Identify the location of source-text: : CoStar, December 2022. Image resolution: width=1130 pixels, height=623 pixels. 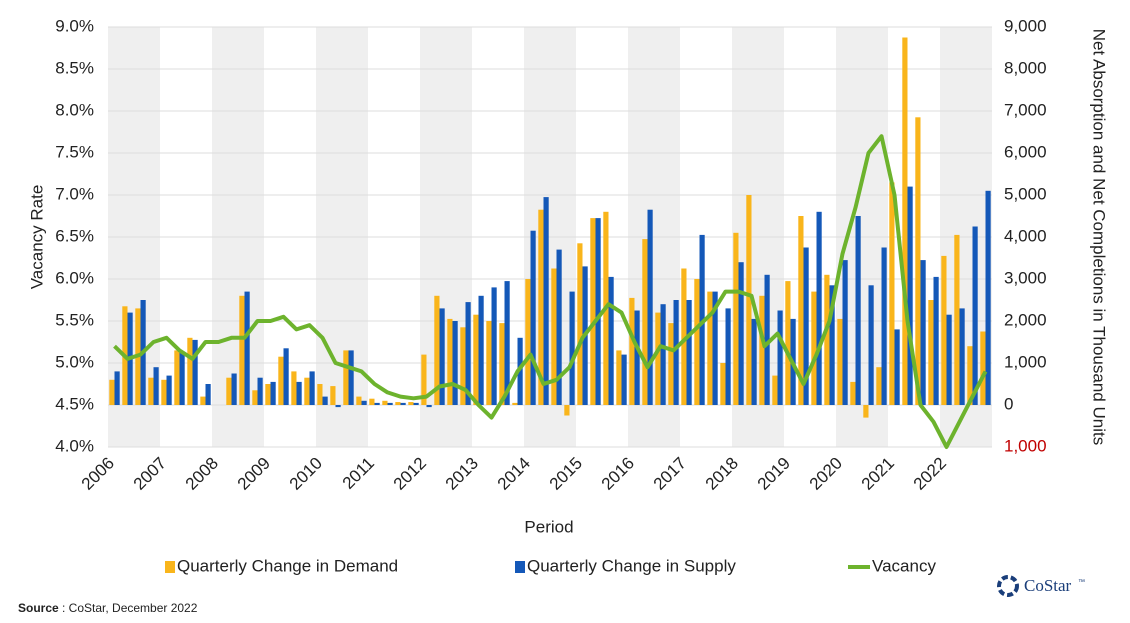
(130, 608).